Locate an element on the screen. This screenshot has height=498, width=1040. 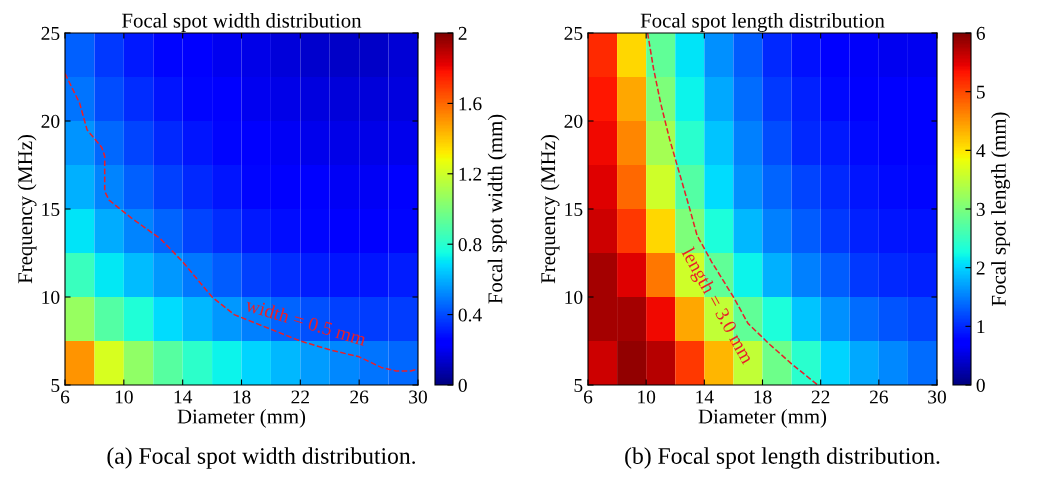
chart-title: Focal spot length distribution is located at coordinates (762, 22).